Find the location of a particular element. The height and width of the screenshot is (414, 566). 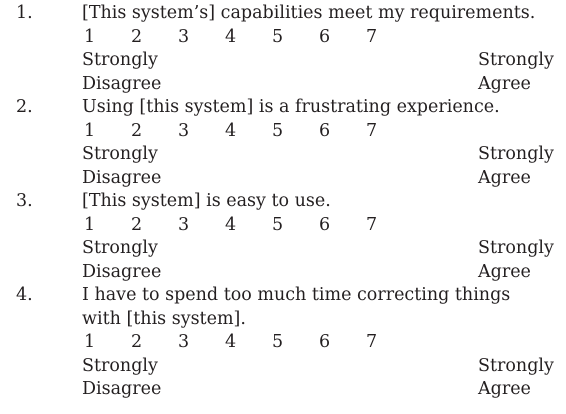

question-number: 3. is located at coordinates (24, 201).